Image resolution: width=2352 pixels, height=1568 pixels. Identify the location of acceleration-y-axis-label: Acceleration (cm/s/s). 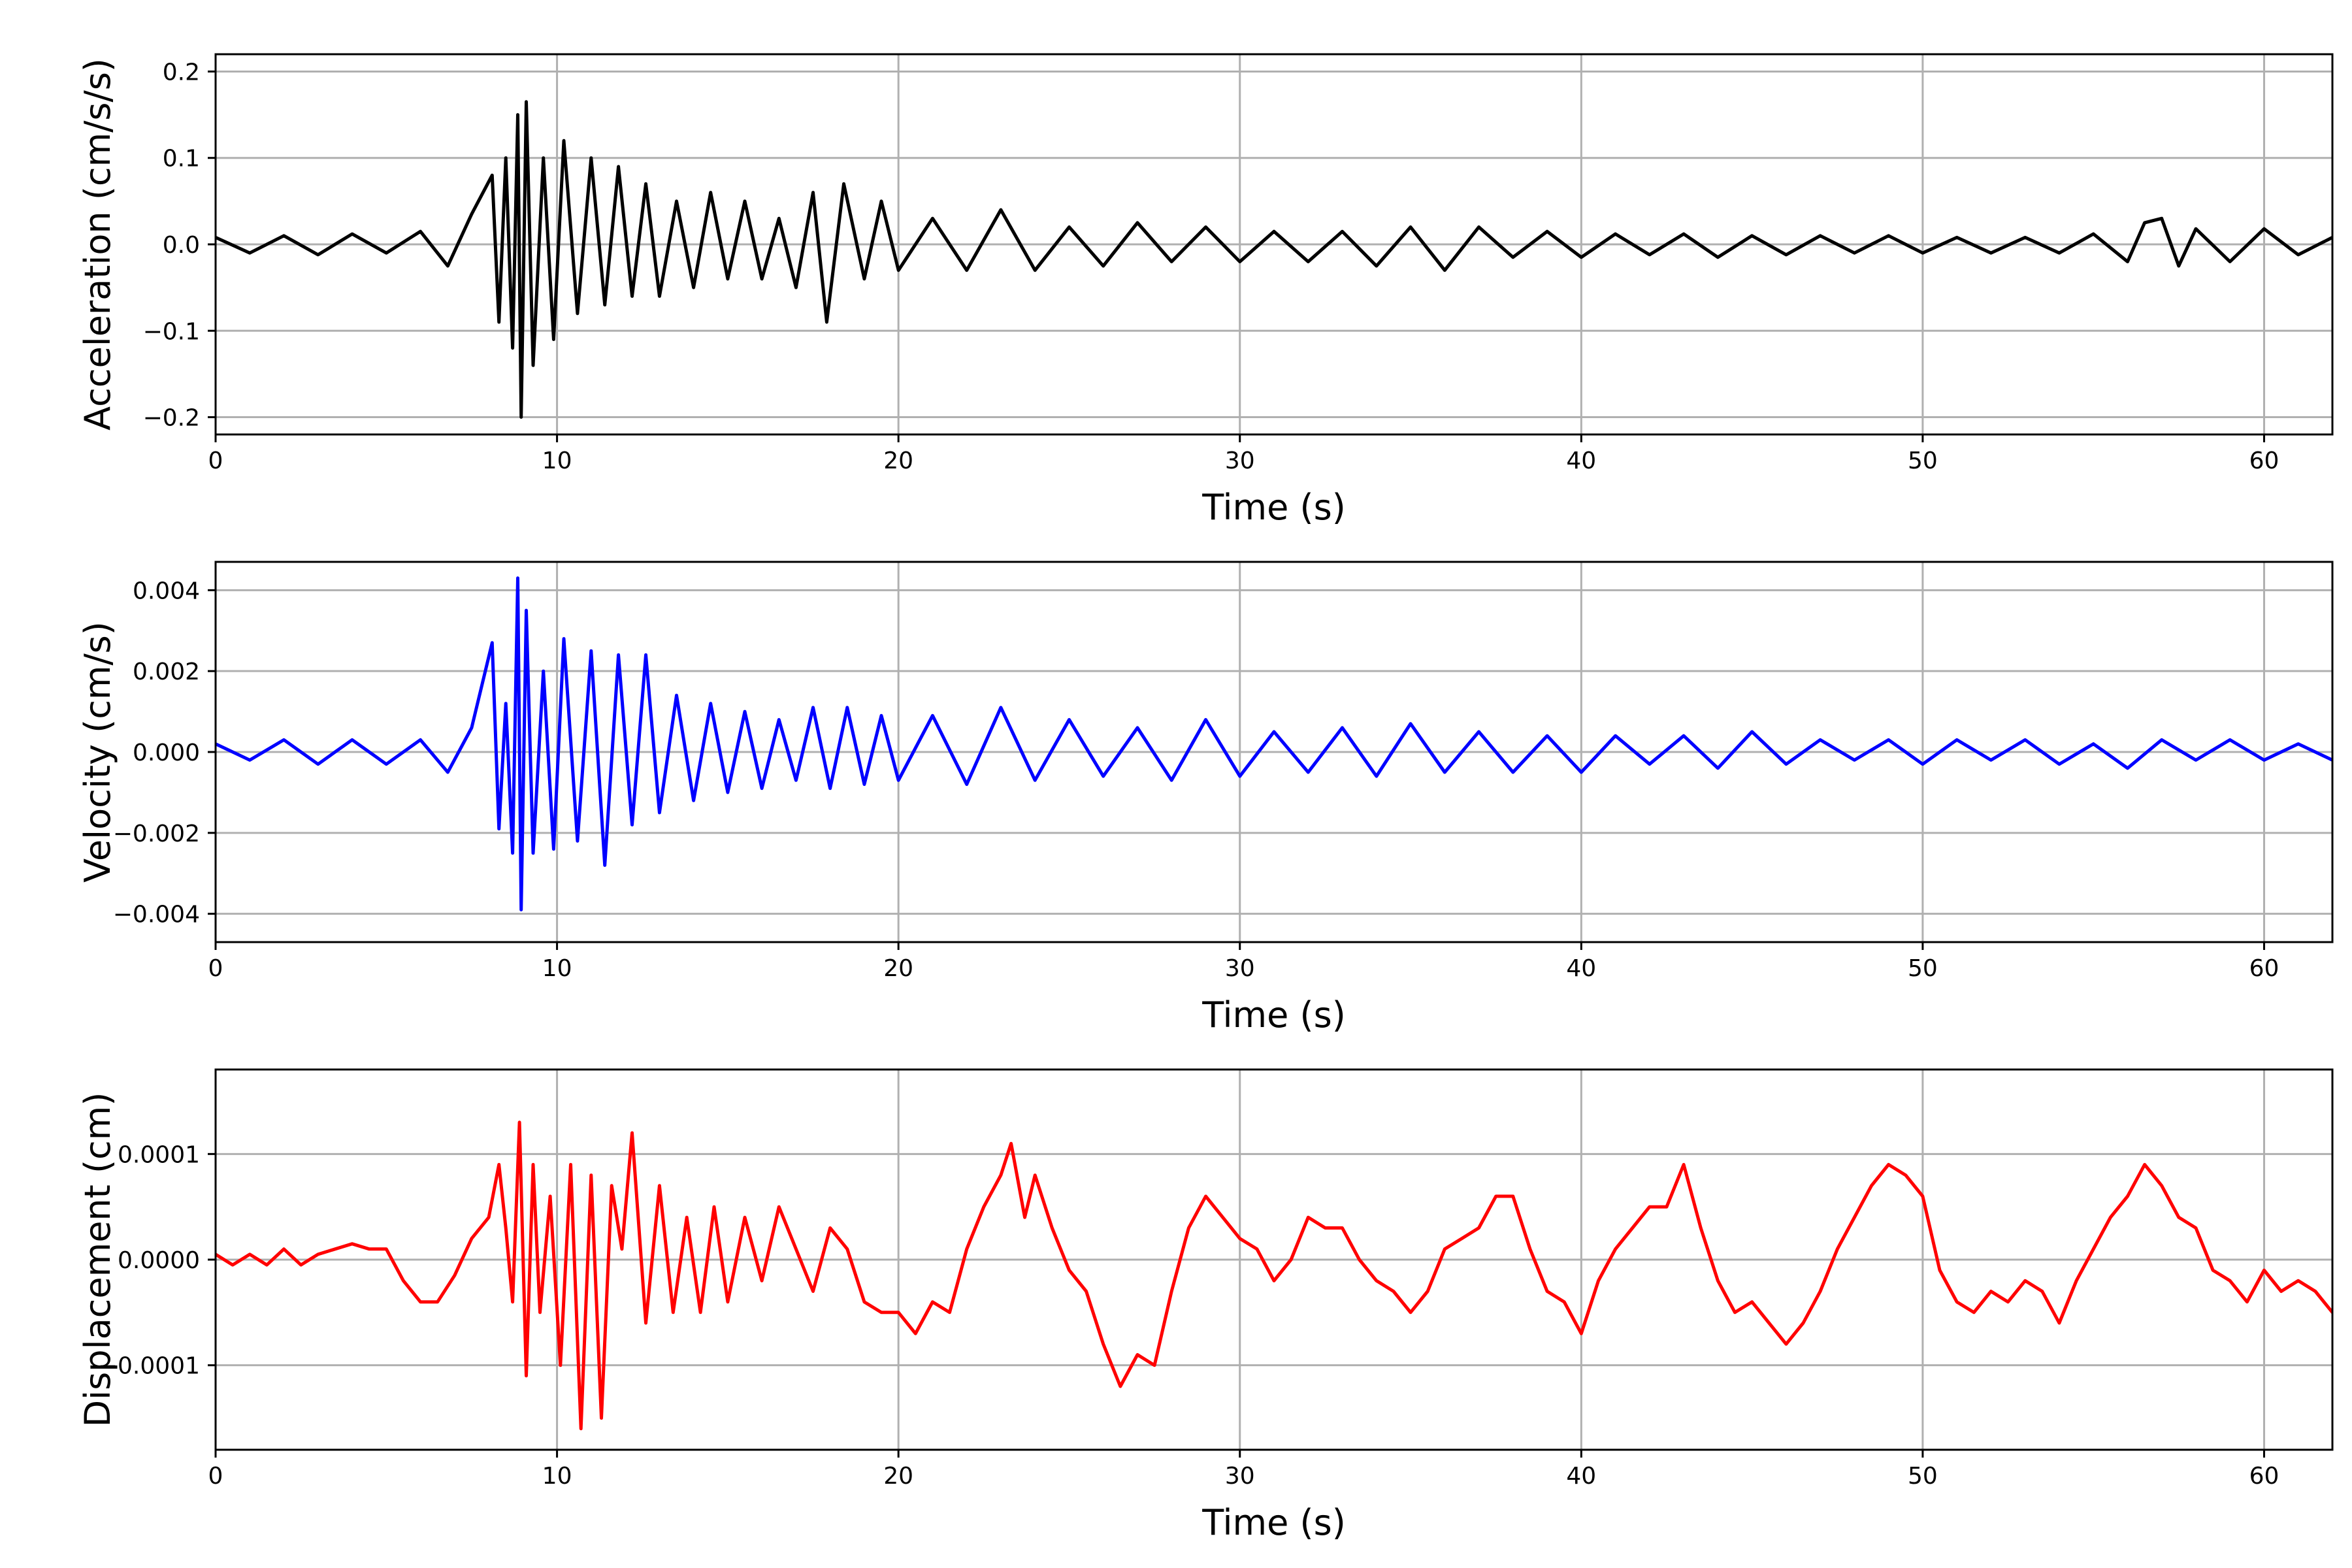
(97, 244).